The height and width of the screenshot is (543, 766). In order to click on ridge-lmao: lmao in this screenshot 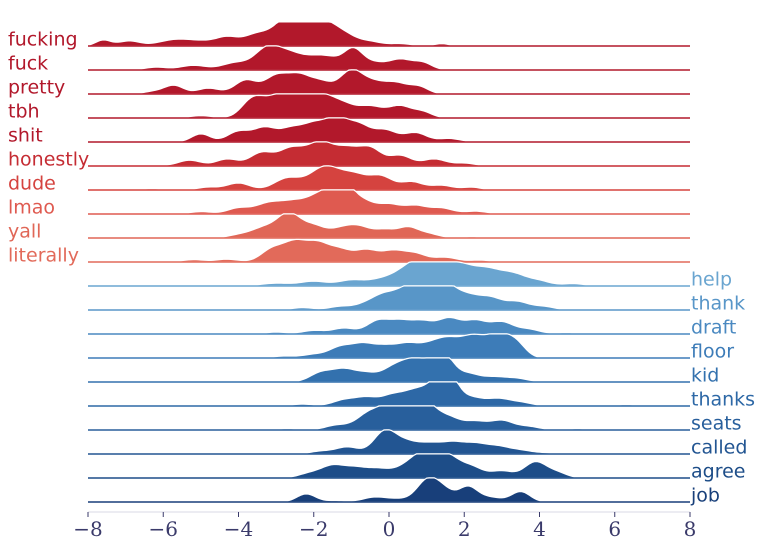, I will do `click(349, 204)`.